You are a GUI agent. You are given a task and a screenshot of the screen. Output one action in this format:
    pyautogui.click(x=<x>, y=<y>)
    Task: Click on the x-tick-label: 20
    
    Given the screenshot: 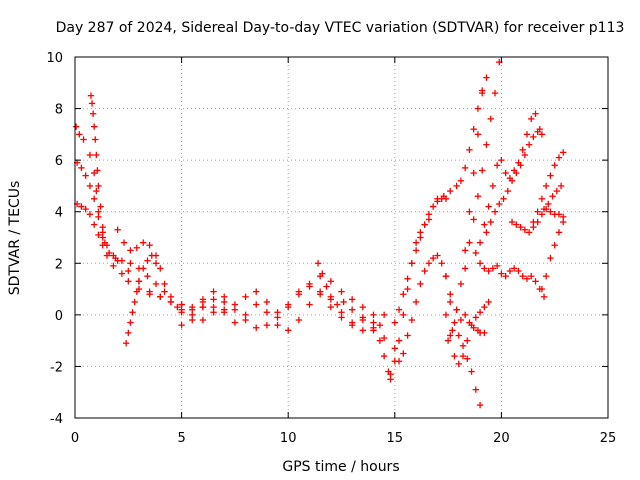 What is the action you would take?
    pyautogui.click(x=501, y=438)
    